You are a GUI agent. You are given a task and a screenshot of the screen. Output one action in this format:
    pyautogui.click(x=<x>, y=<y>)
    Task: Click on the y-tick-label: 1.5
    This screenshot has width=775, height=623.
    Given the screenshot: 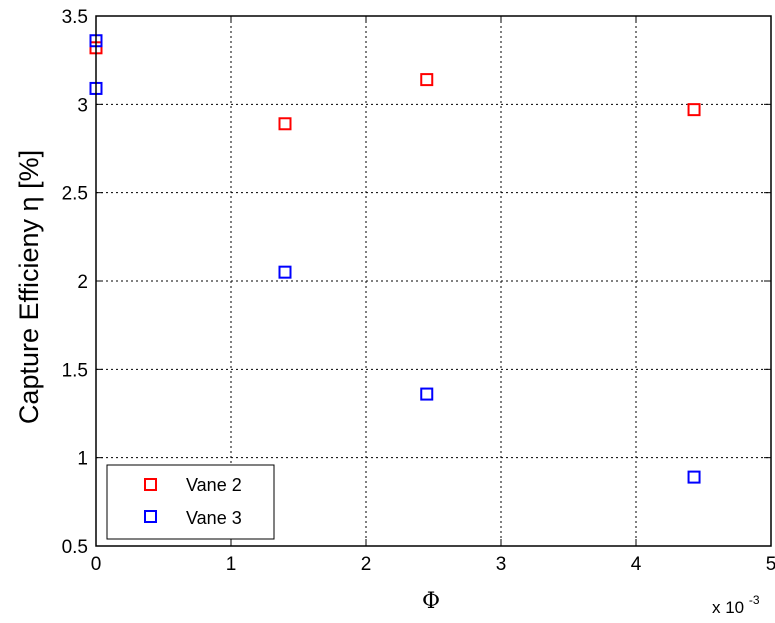 What is the action you would take?
    pyautogui.click(x=75, y=370)
    